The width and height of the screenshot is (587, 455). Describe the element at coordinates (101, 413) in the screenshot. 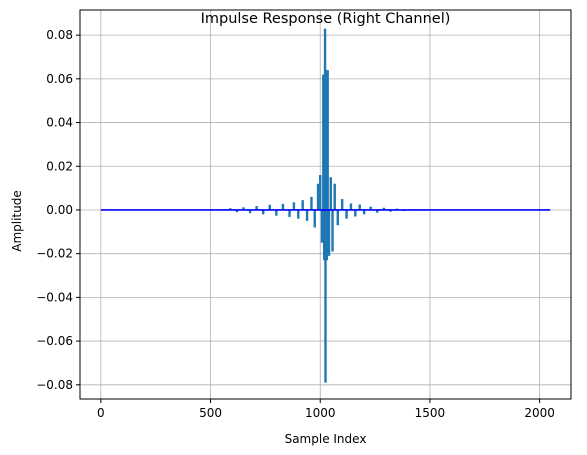

I see `x-tick-label: 0` at that location.